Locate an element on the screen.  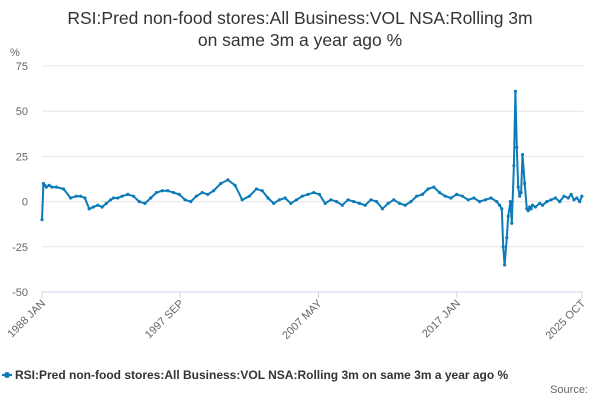
y-tick-label: 25 is located at coordinates (22, 157).